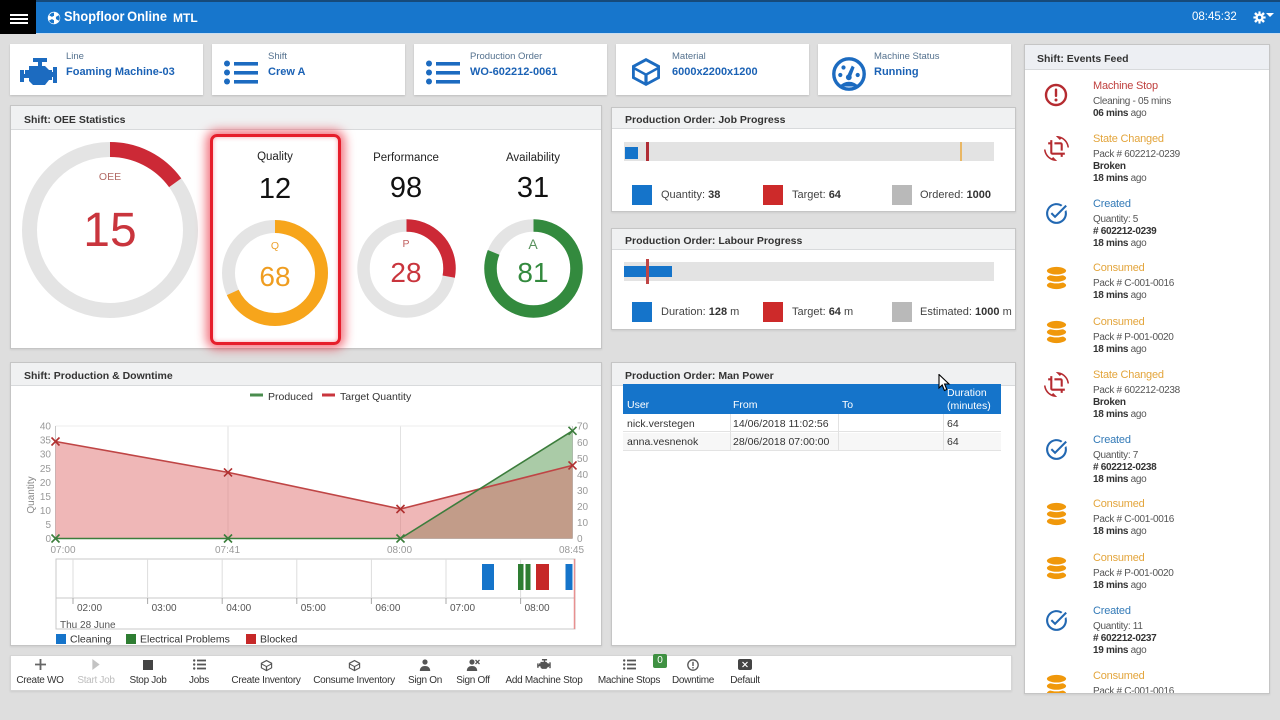 Image resolution: width=1280 pixels, height=720 pixels. I want to click on svg-text: 03:00, so click(164, 608).